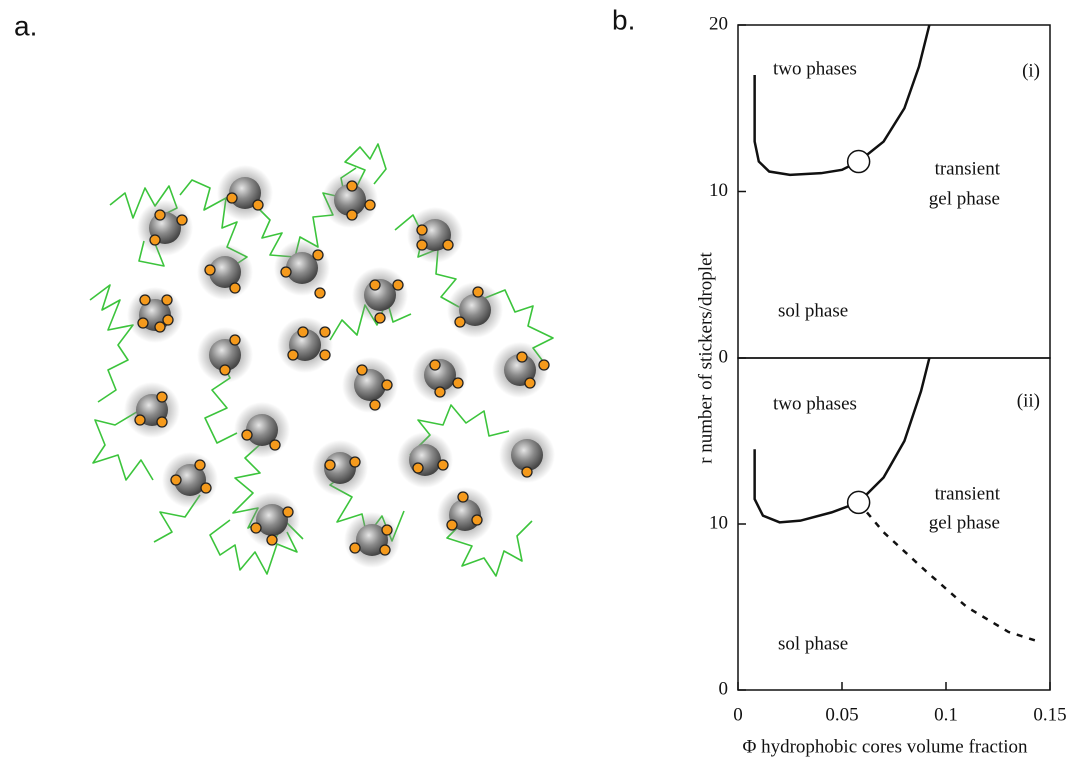  What do you see at coordinates (1049, 714) in the screenshot?
I see `x-tick-label: 0.15` at bounding box center [1049, 714].